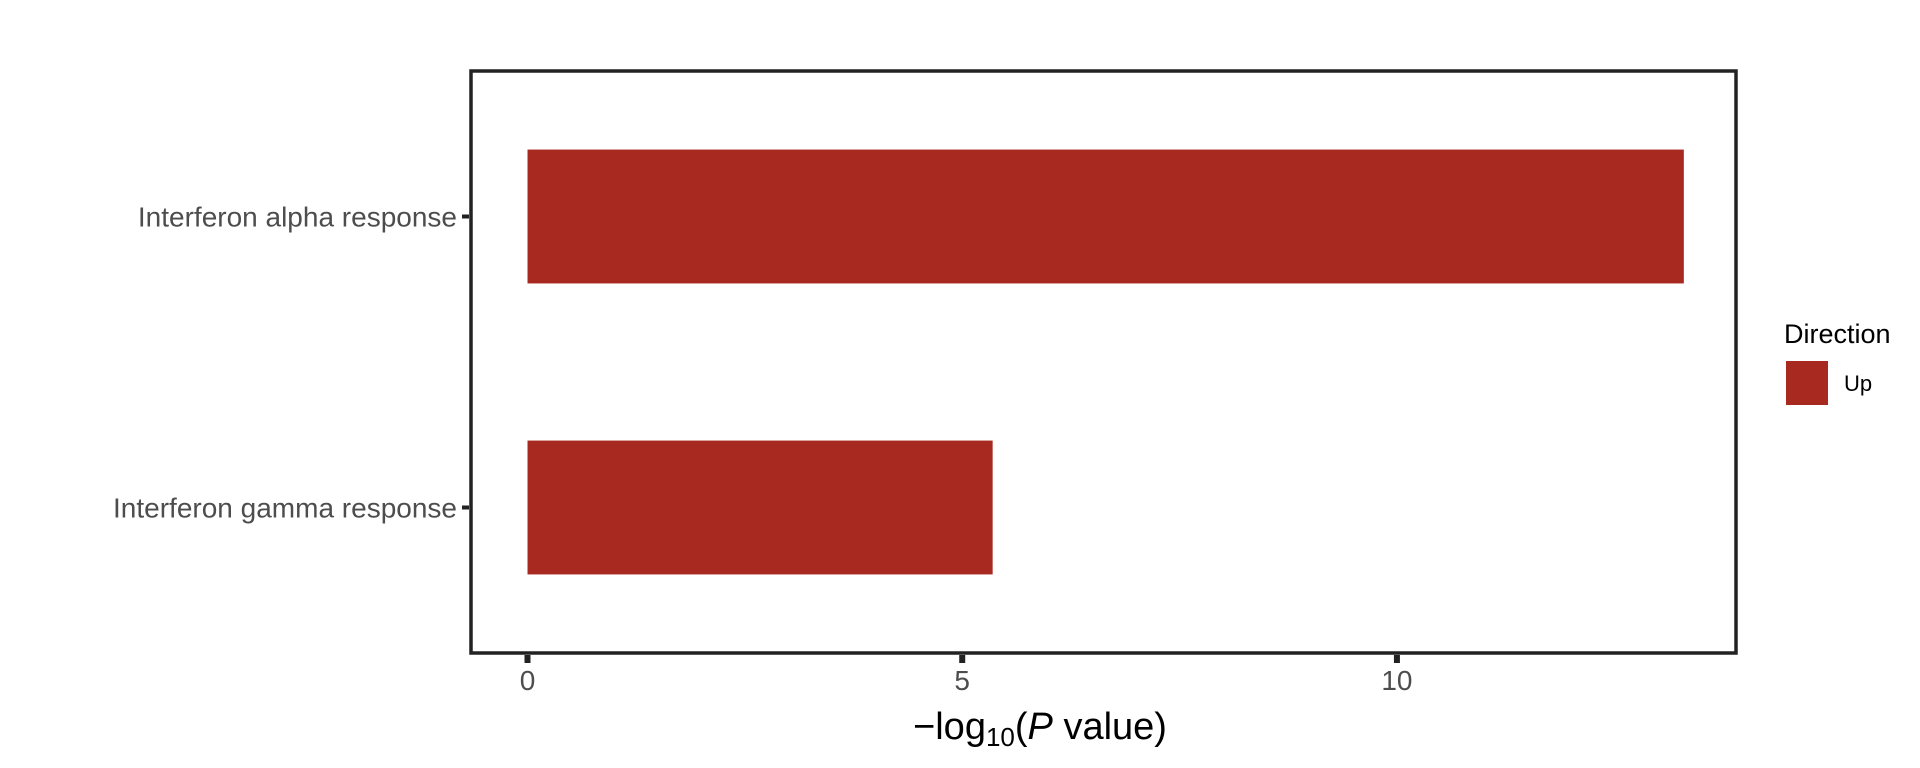 This screenshot has height=768, width=1920. What do you see at coordinates (1396, 680) in the screenshot?
I see `x-tick-label: 10` at bounding box center [1396, 680].